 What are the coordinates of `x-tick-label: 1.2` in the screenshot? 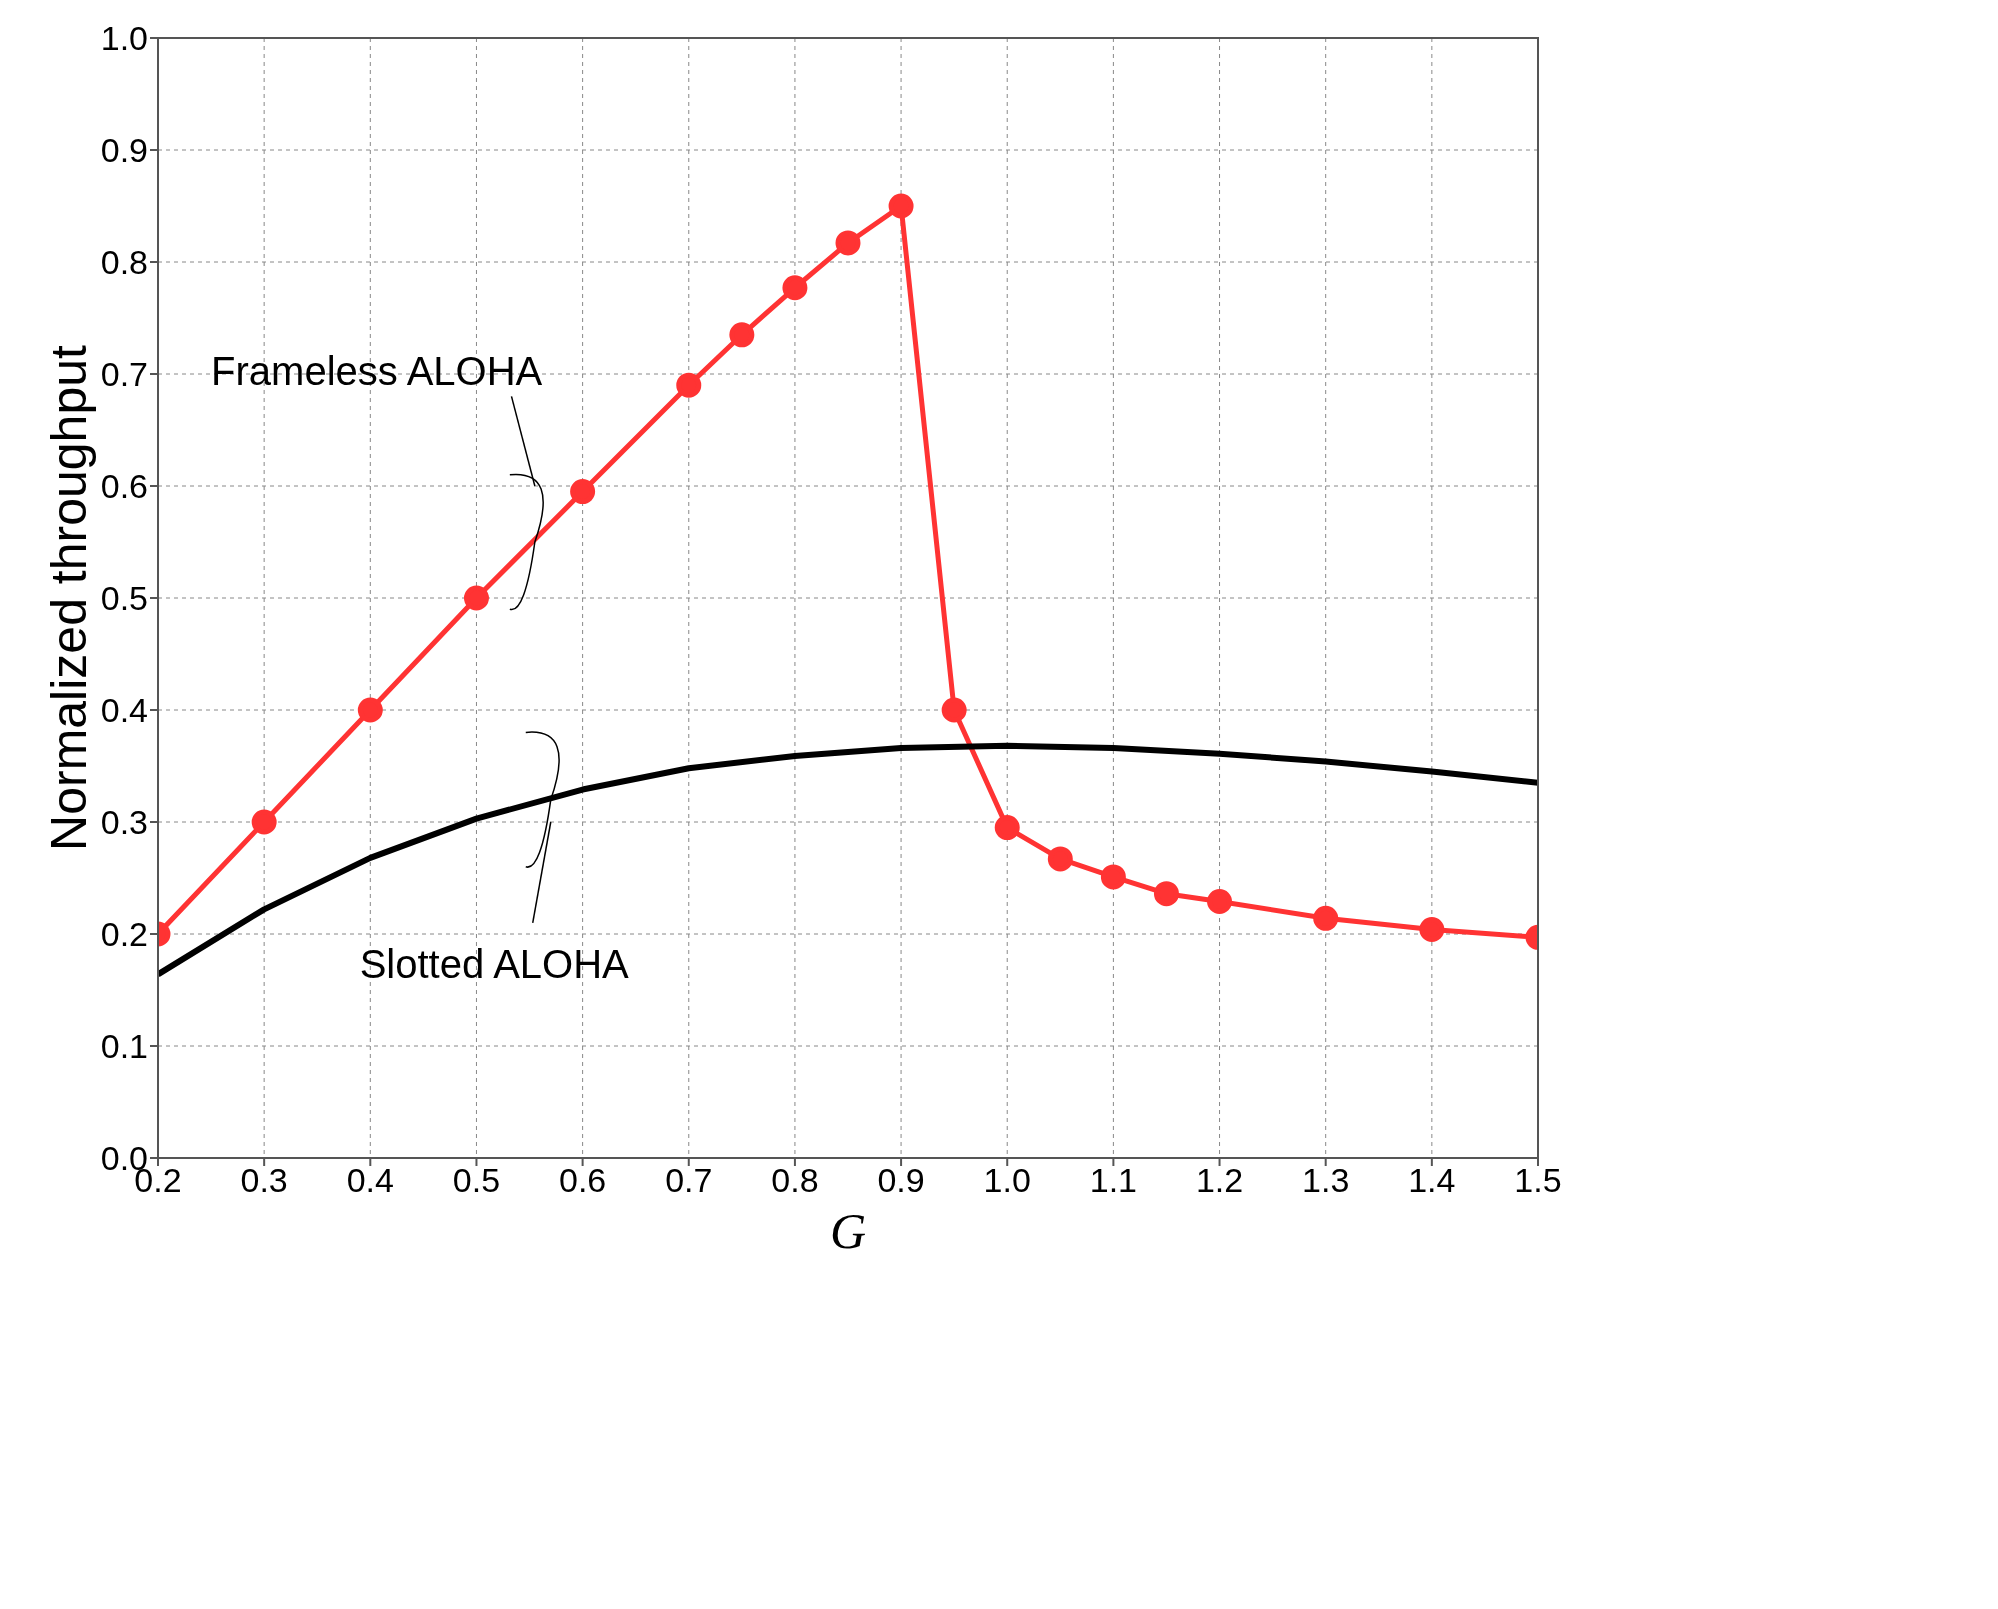 It's located at (1219, 1180).